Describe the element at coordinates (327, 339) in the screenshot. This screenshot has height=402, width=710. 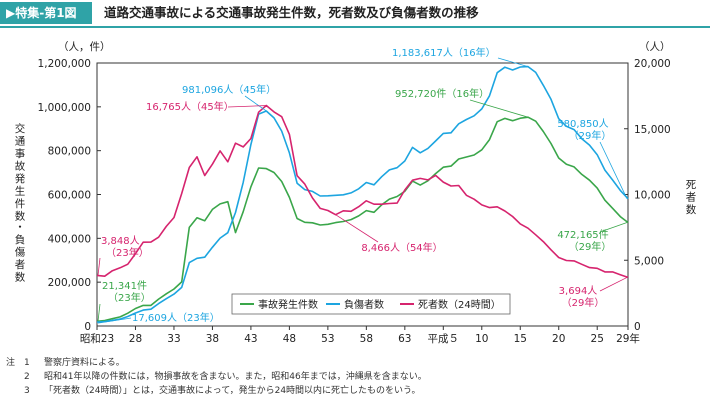
I see `x-tick-label: 53` at that location.